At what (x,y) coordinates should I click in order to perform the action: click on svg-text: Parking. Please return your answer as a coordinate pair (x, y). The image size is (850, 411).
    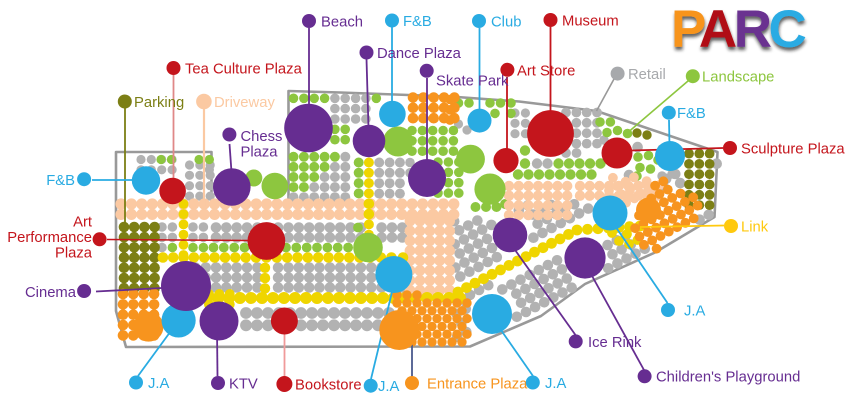
    Looking at the image, I should click on (159, 103).